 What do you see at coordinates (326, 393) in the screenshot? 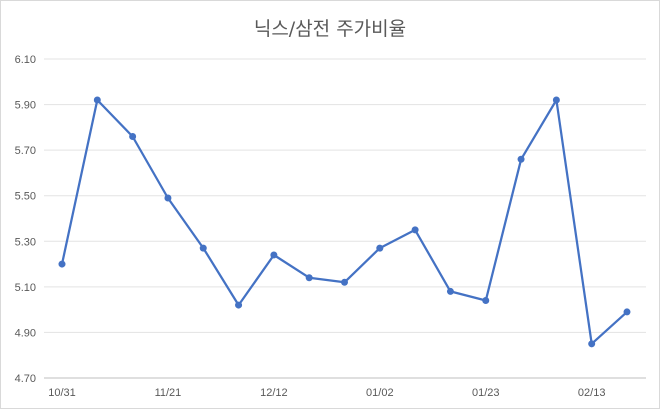
I see `x-axis-ticks: 10/31 11/21 12/12 01/02 01/23 02/13` at bounding box center [326, 393].